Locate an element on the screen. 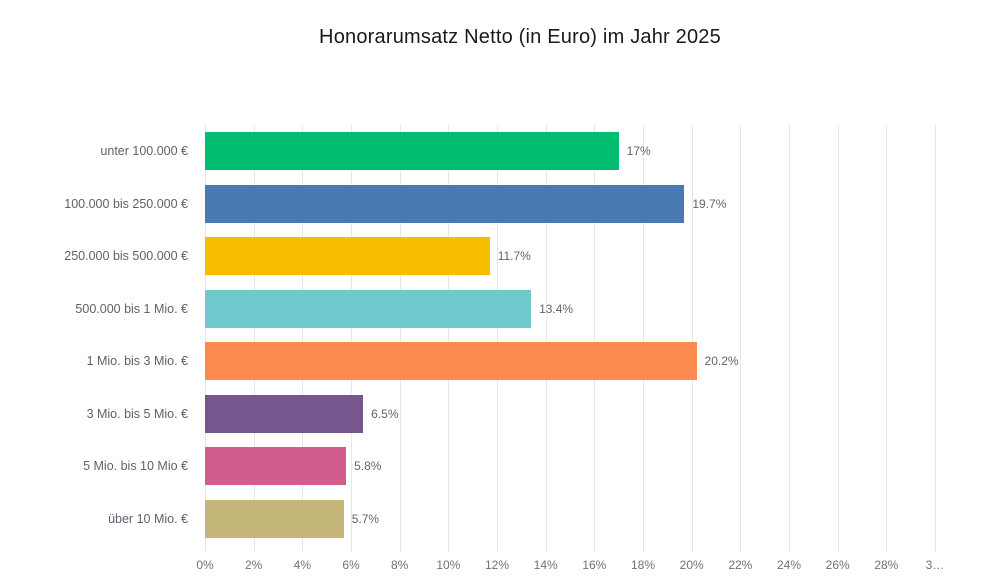 This screenshot has width=1000, height=587. bar-row: 17% is located at coordinates (570, 151).